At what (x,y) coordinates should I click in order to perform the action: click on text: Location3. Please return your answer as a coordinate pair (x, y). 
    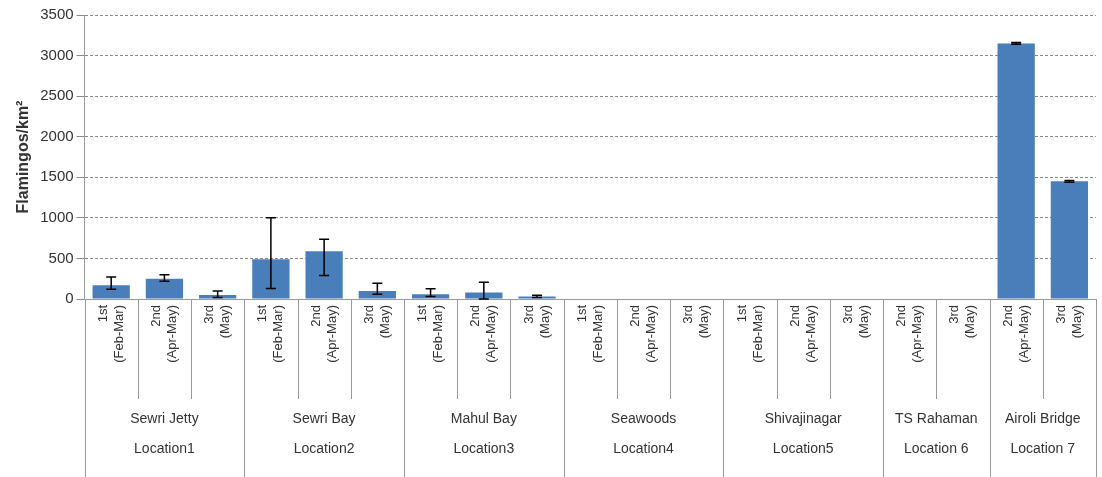
    Looking at the image, I should click on (484, 447).